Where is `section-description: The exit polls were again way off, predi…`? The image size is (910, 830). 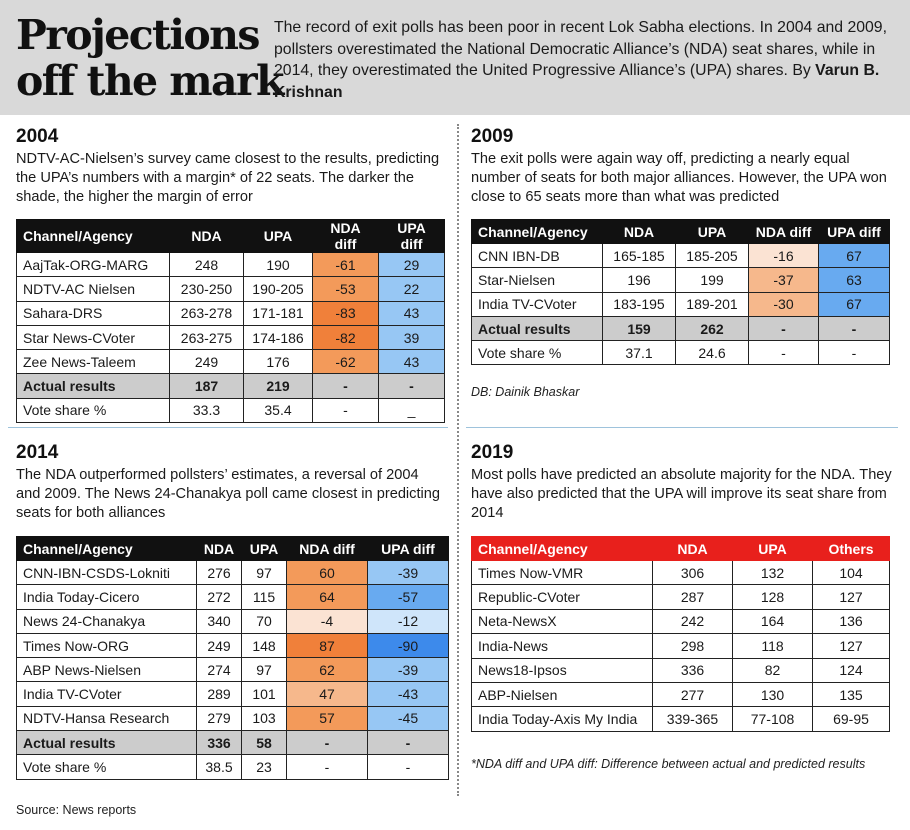 section-description: The exit polls were again way off, predi… is located at coordinates (679, 178).